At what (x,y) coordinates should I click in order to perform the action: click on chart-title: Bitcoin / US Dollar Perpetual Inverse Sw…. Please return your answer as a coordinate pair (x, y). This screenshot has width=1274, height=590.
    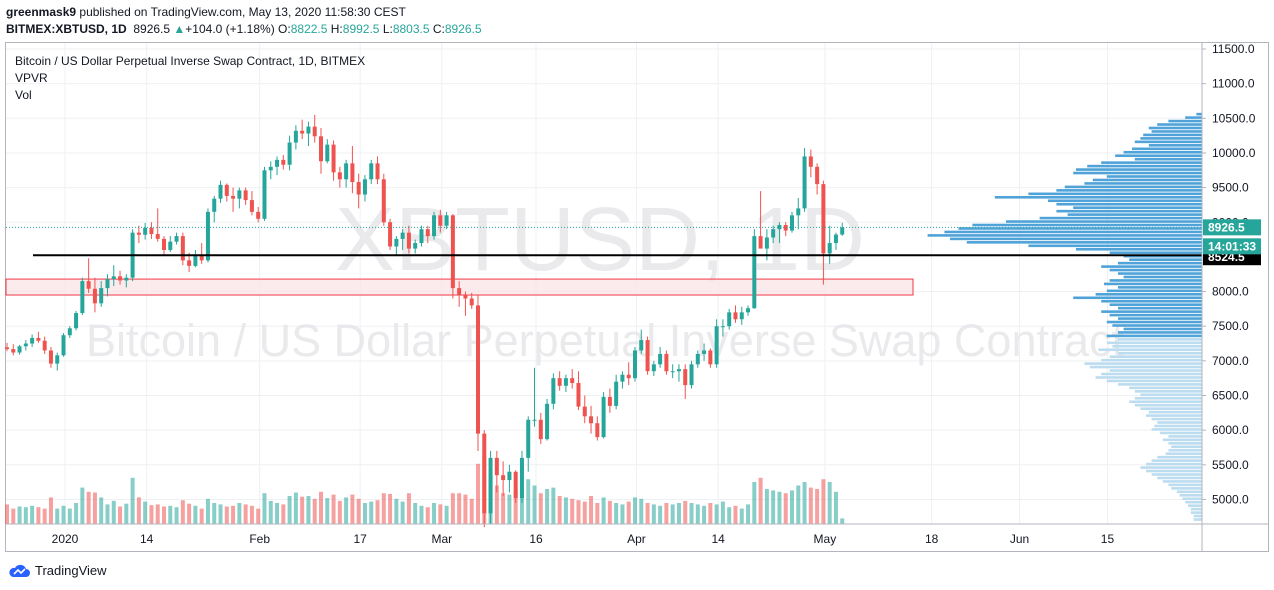
    Looking at the image, I should click on (190, 61).